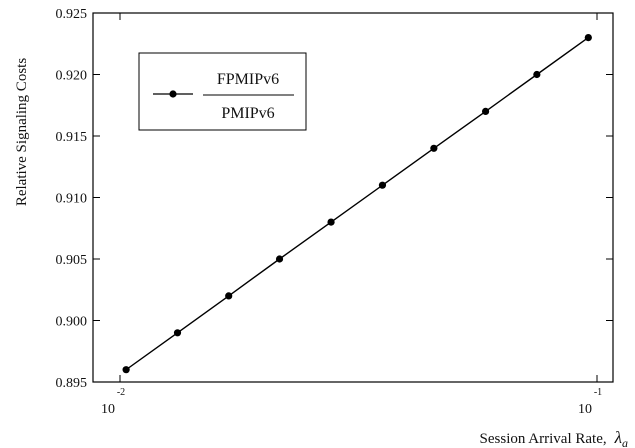  I want to click on y-tick-label: 0.915, so click(72, 137).